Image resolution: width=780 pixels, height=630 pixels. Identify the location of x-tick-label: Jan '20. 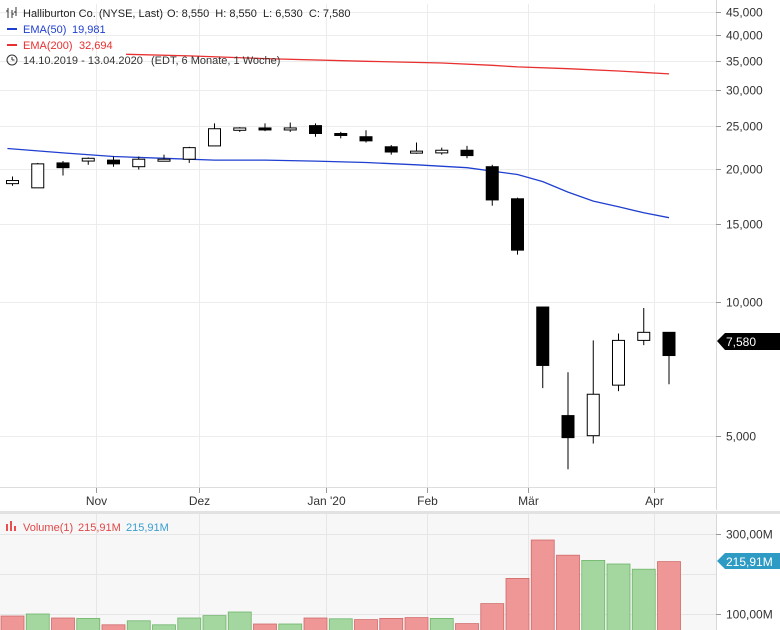
(326, 501).